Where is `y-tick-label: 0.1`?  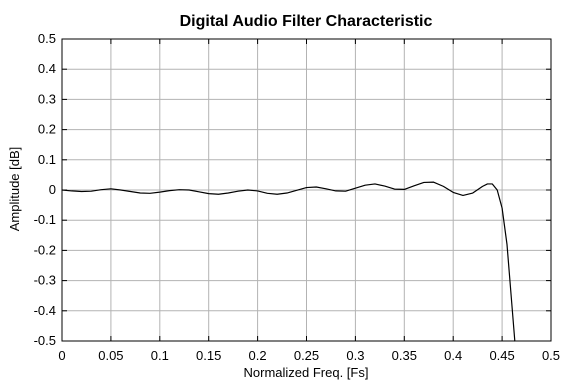 y-tick-label: 0.1 is located at coordinates (47, 159).